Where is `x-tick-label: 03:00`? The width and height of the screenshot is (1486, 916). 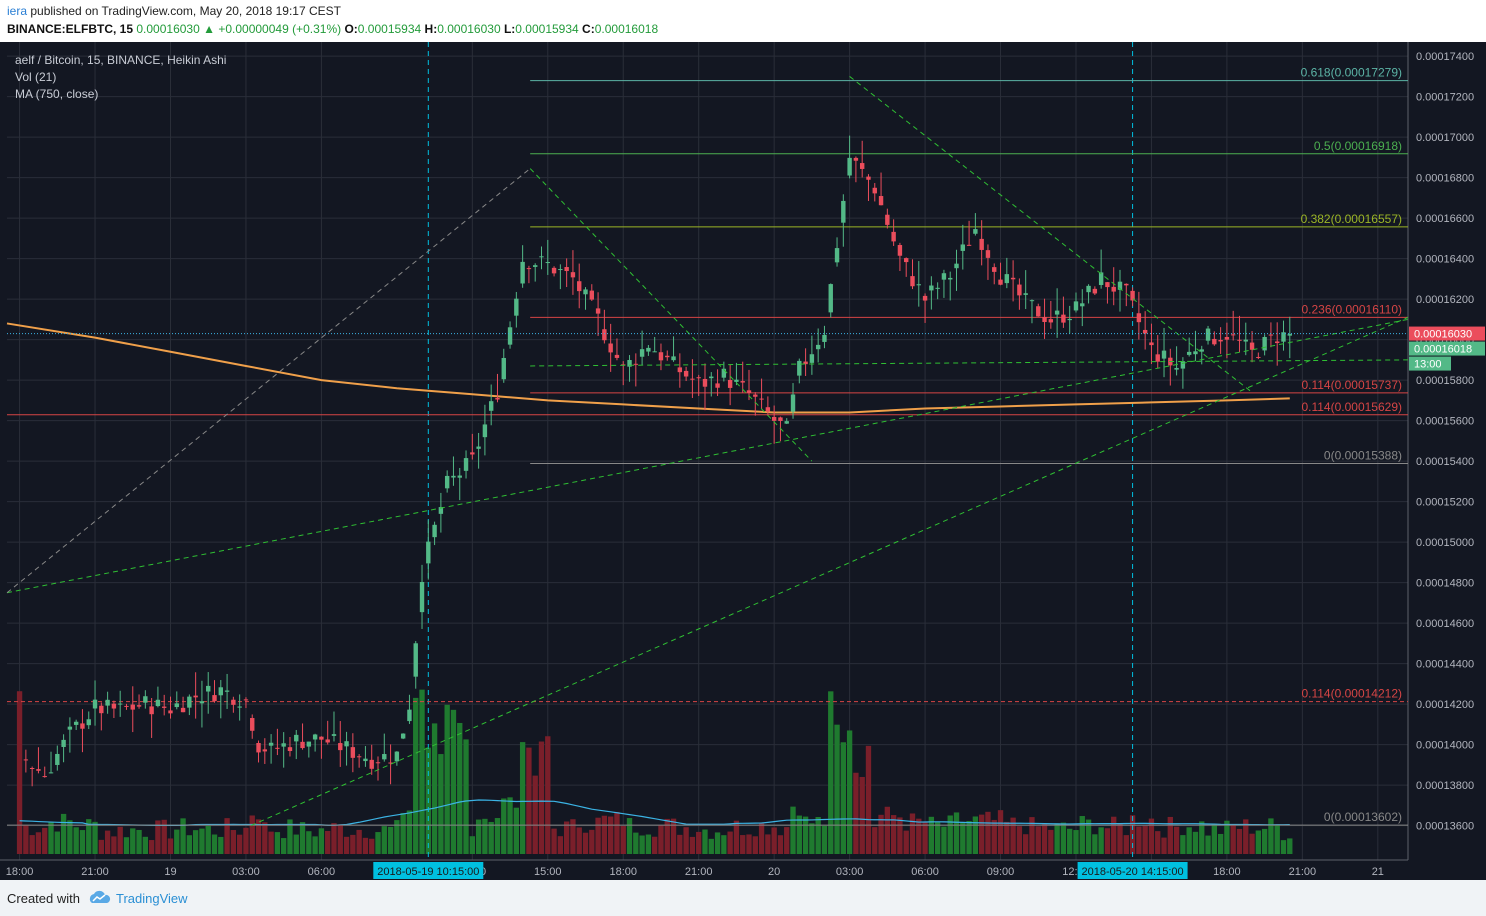
x-tick-label: 03:00 is located at coordinates (246, 872).